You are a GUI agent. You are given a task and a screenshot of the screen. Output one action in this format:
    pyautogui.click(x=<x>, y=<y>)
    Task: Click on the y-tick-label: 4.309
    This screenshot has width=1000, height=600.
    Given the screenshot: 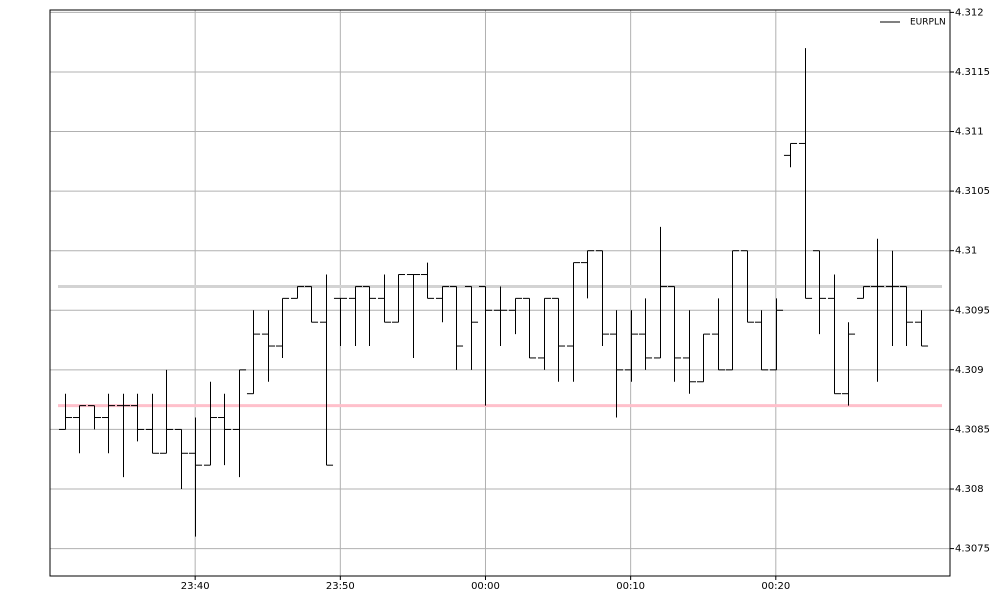 What is the action you would take?
    pyautogui.click(x=969, y=370)
    